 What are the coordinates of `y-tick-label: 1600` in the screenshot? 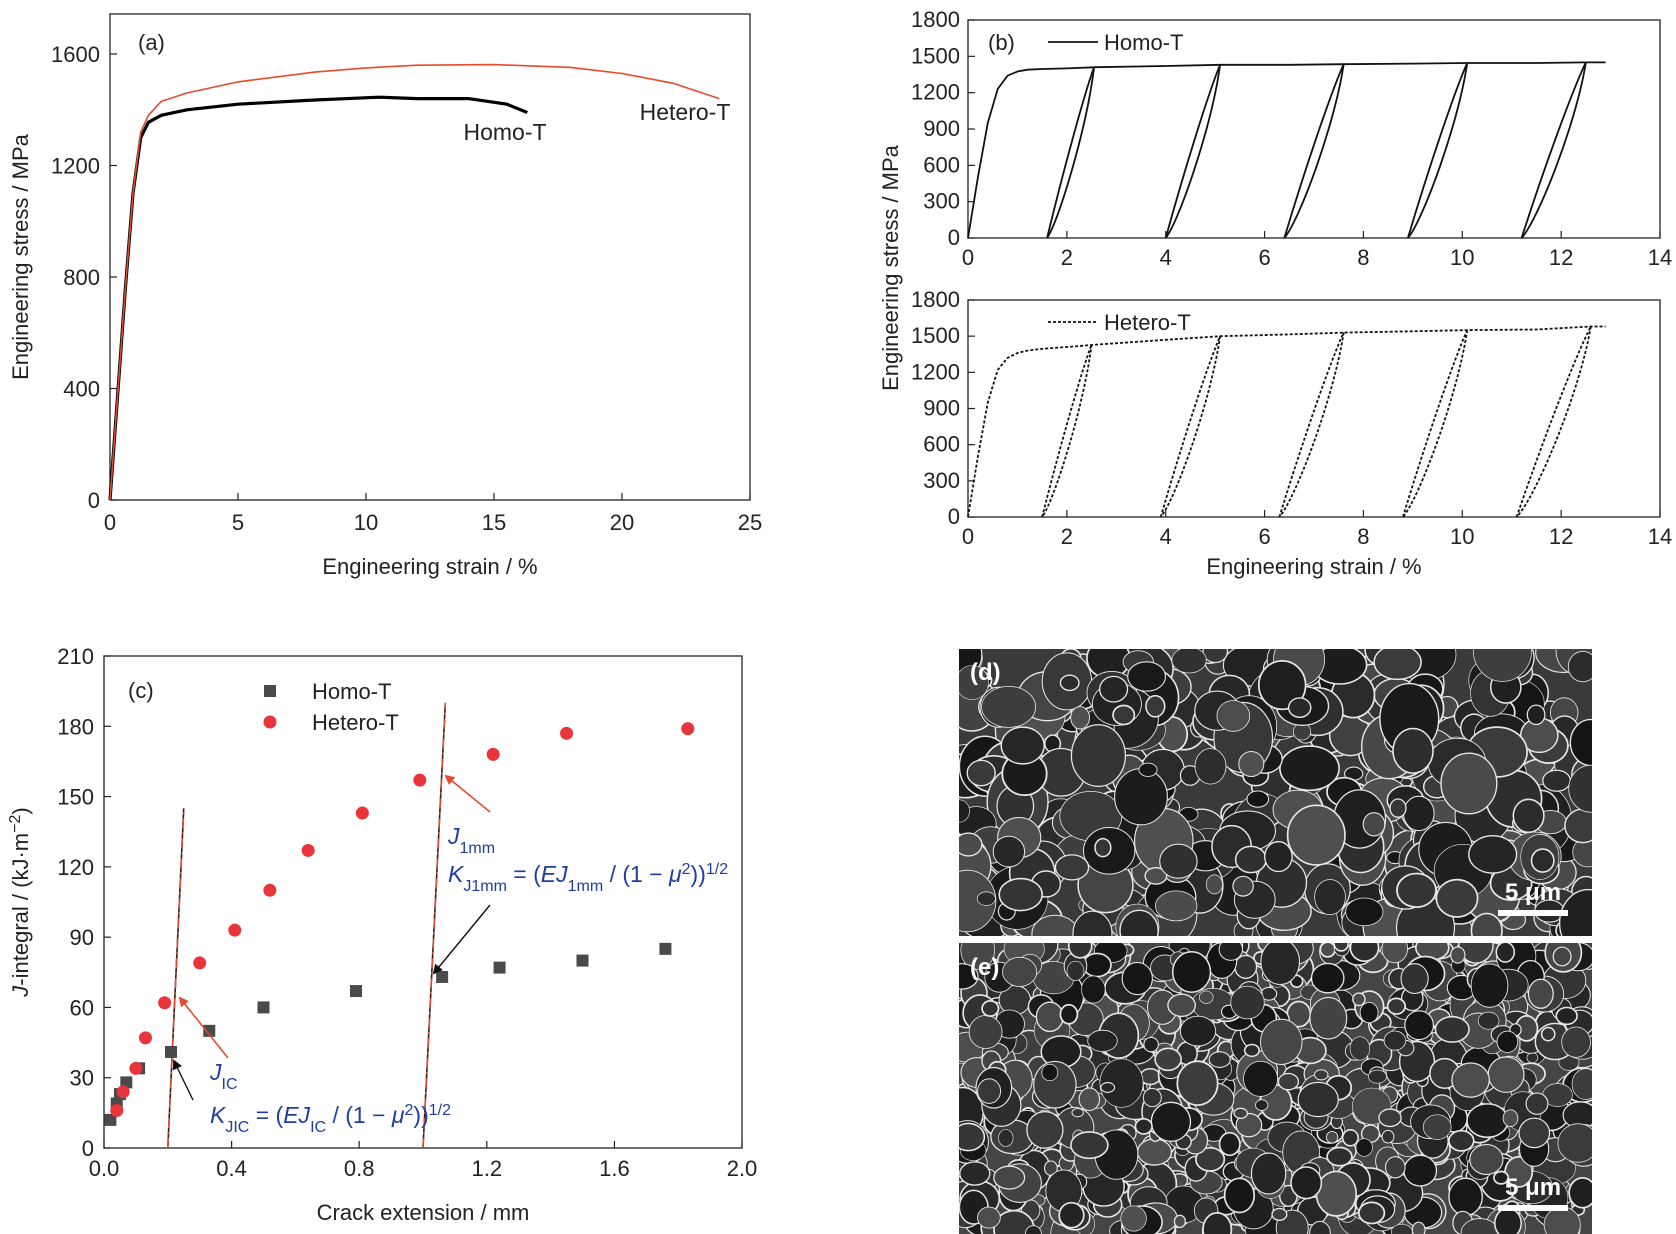 It's located at (75, 54).